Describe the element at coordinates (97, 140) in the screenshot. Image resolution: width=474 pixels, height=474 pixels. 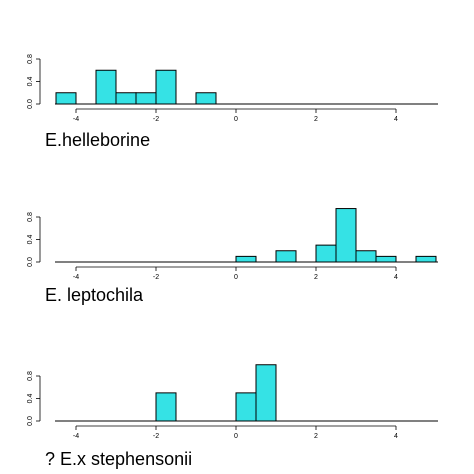
I see `panel-species-label: E.helleborine` at that location.